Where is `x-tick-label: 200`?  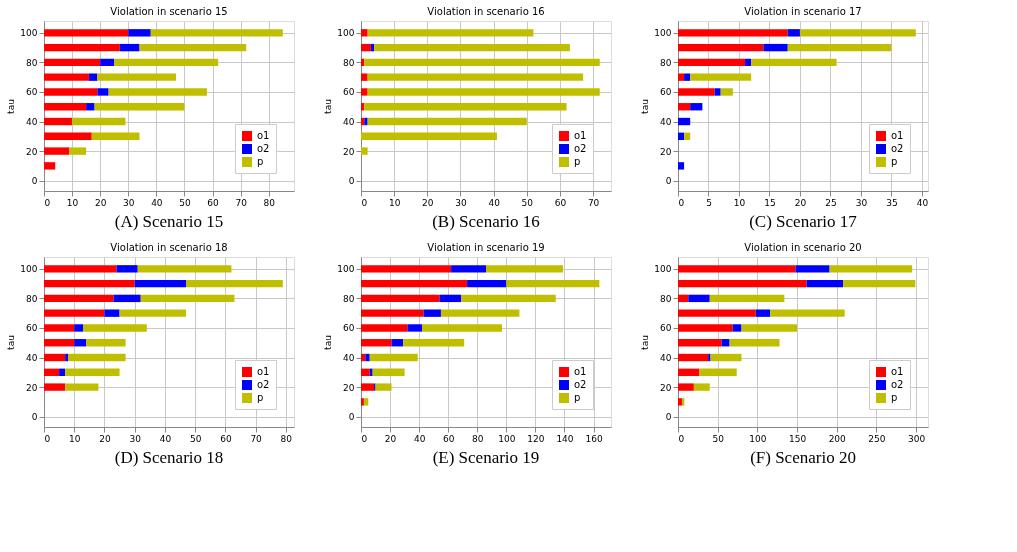
x-tick-label: 200 is located at coordinates (837, 438).